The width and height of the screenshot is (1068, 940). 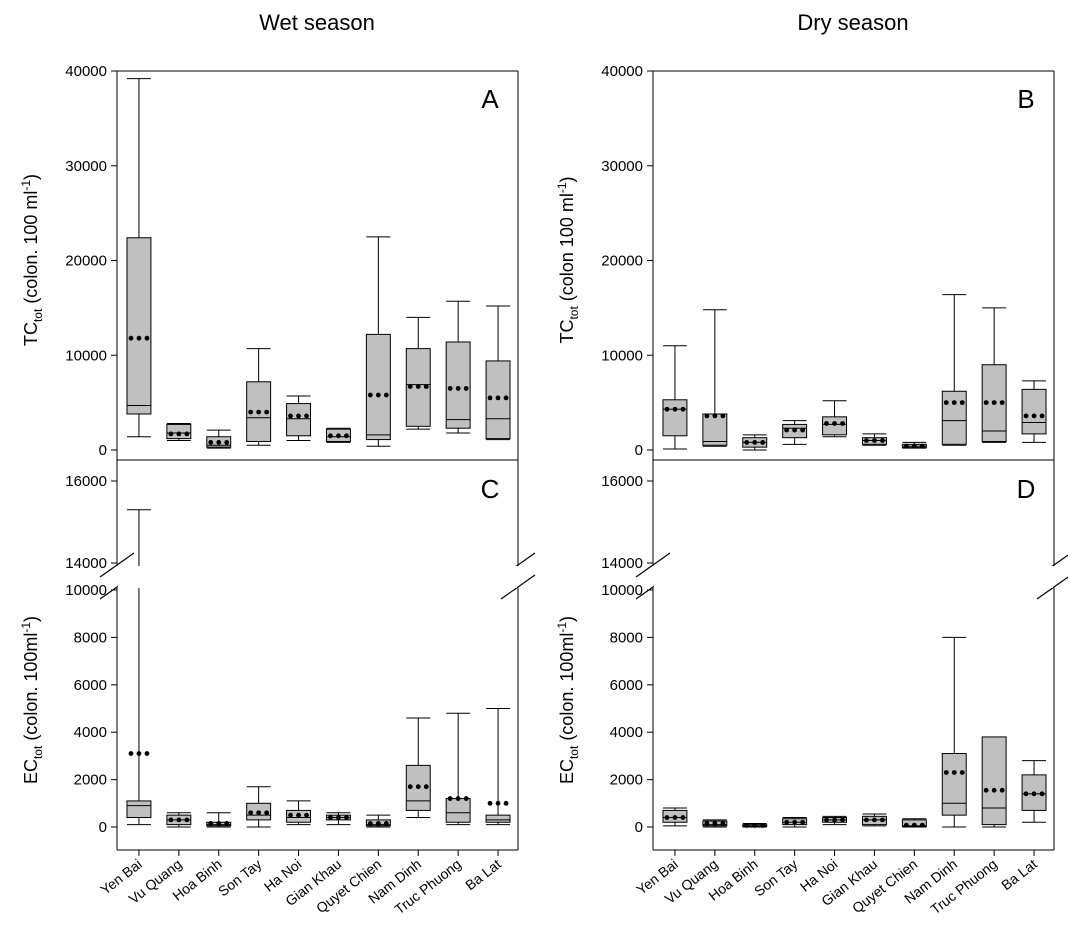 What do you see at coordinates (103, 827) in the screenshot?
I see `panel-c-y-tick-label: 0` at bounding box center [103, 827].